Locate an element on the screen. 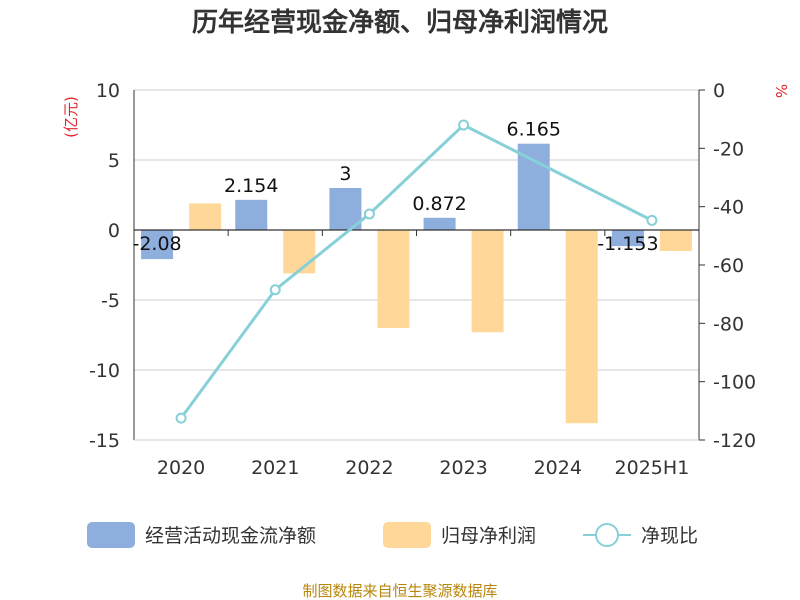 The image size is (800, 600). category-label: 2020 is located at coordinates (181, 468).